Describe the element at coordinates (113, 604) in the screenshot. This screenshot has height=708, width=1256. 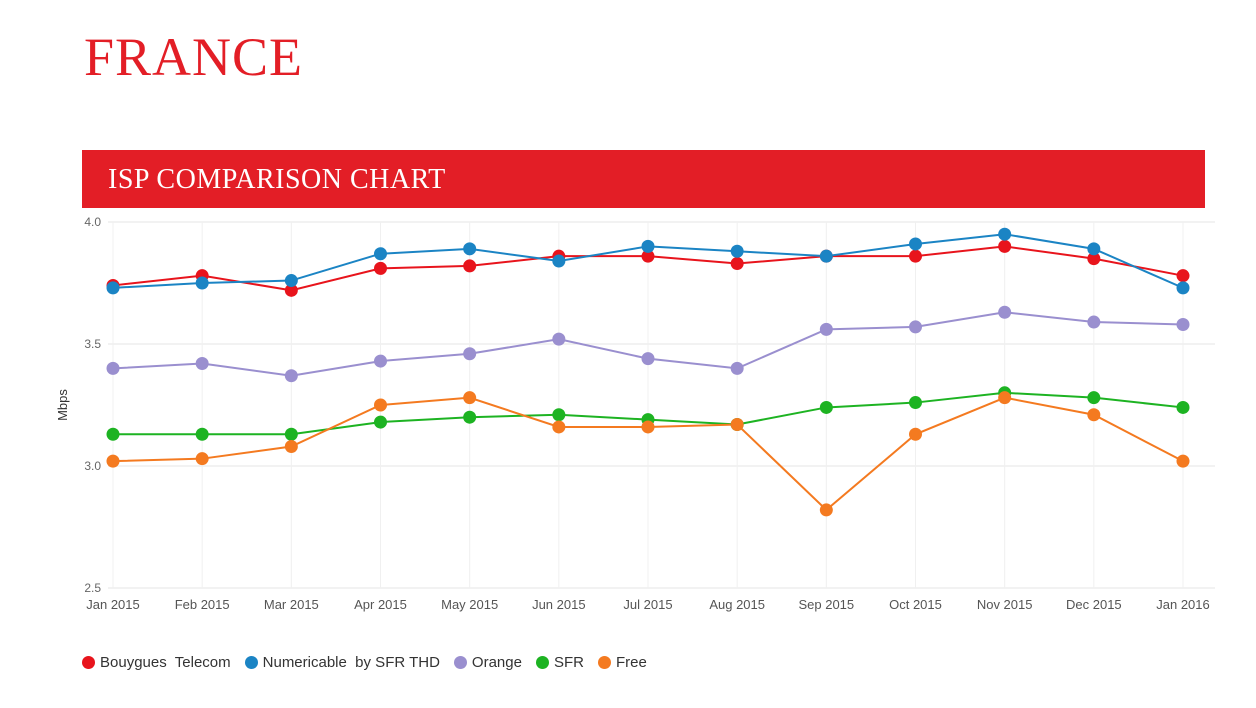
I see `x-tick-label: Jan 2015` at that location.